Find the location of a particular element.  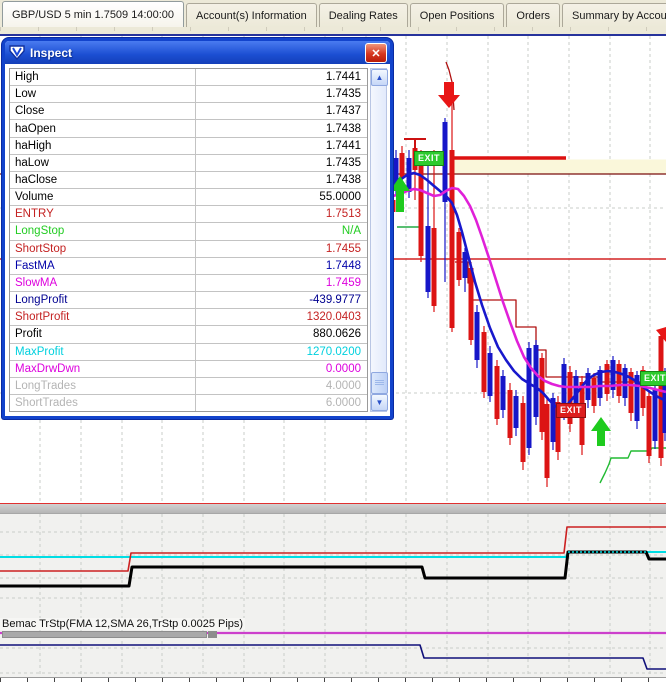

row-label: Volume is located at coordinates (103, 197).